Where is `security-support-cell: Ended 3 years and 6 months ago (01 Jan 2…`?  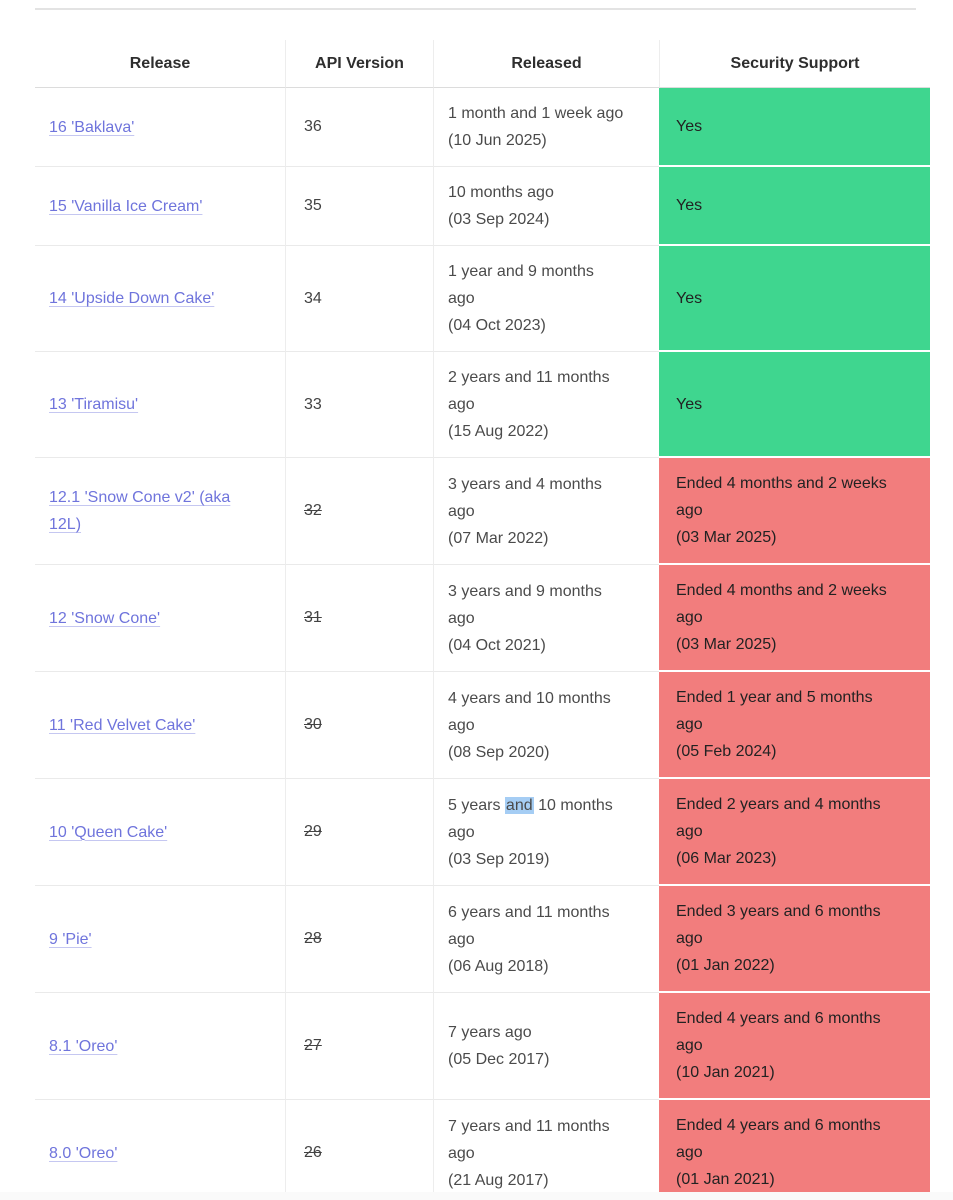
security-support-cell: Ended 3 years and 6 months ago (01 Jan 2… is located at coordinates (794, 939).